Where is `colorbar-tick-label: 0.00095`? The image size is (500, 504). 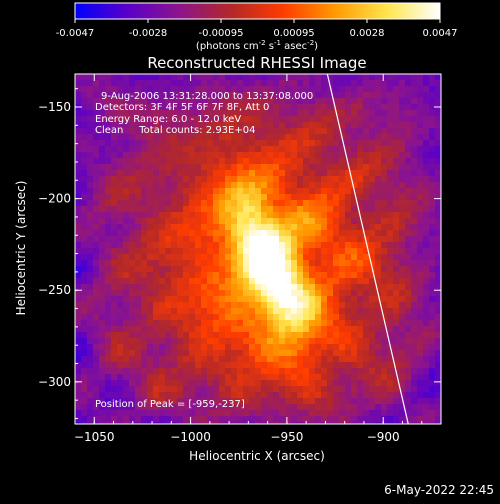
colorbar-tick-label: 0.00095 is located at coordinates (293, 33).